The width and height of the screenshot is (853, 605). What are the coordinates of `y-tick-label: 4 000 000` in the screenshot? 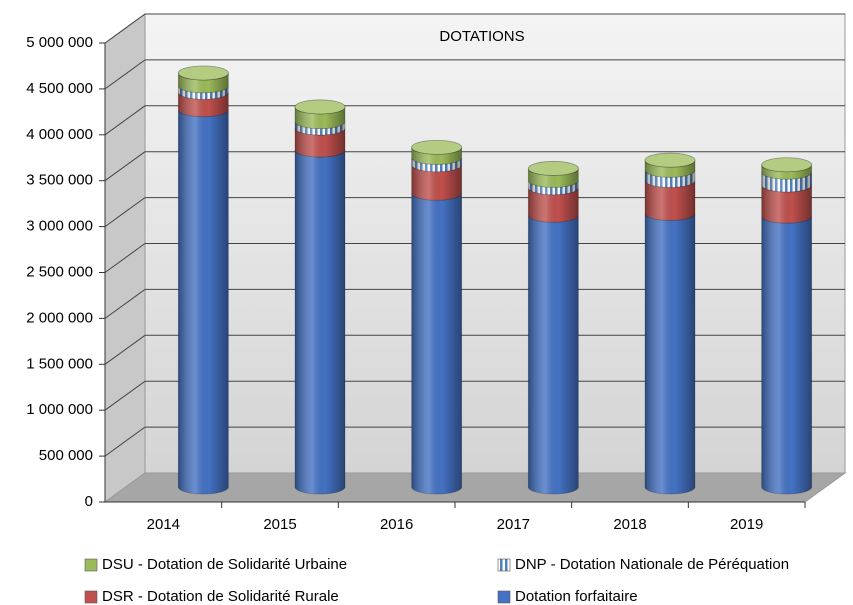 It's located at (59, 134).